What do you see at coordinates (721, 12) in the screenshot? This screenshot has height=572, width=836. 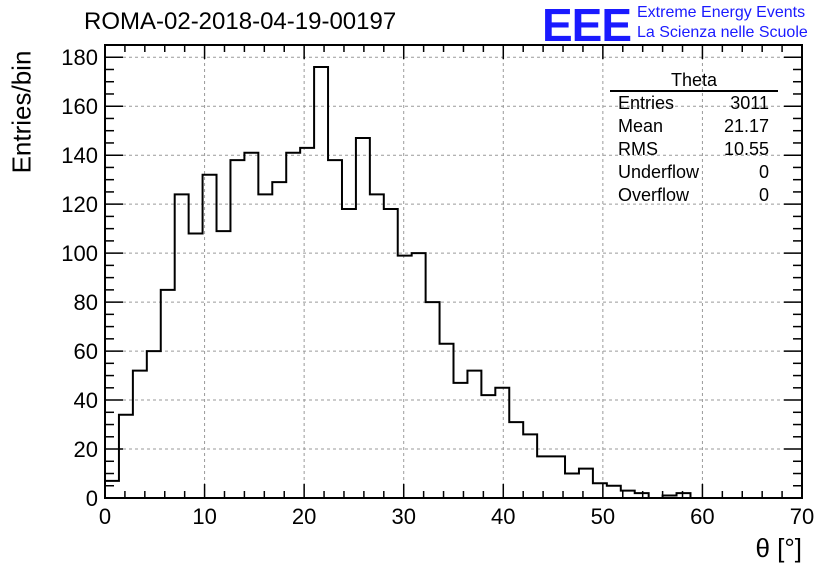 I see `logo-line-1: Extreme Energy Events` at bounding box center [721, 12].